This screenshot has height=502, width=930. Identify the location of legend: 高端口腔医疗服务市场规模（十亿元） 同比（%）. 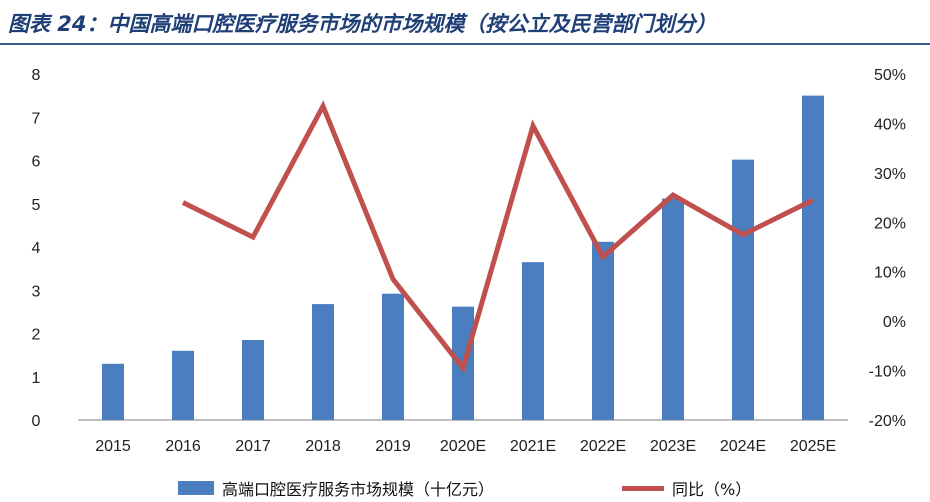
(465, 488).